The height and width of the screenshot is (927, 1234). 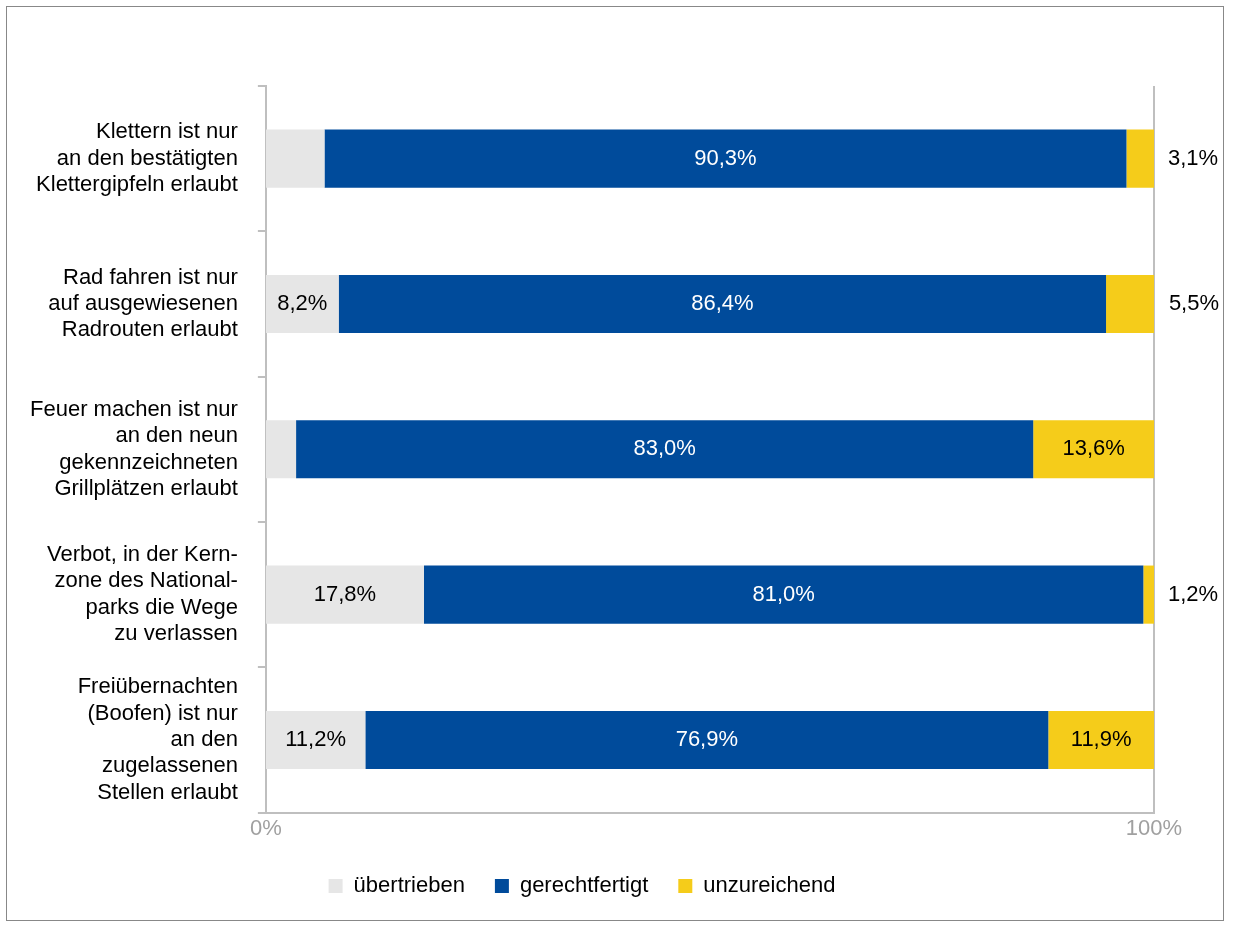 I want to click on legend-label: gerechtfertigt, so click(x=584, y=885).